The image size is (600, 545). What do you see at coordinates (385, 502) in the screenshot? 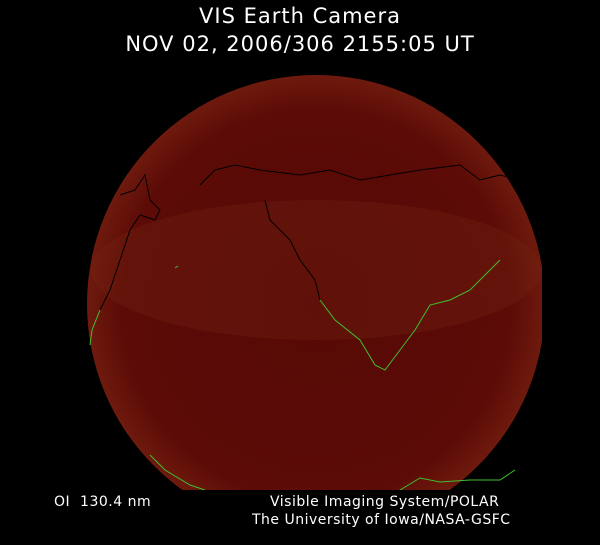
I see `instrument-label: Visible Imaging System/POLAR` at bounding box center [385, 502].